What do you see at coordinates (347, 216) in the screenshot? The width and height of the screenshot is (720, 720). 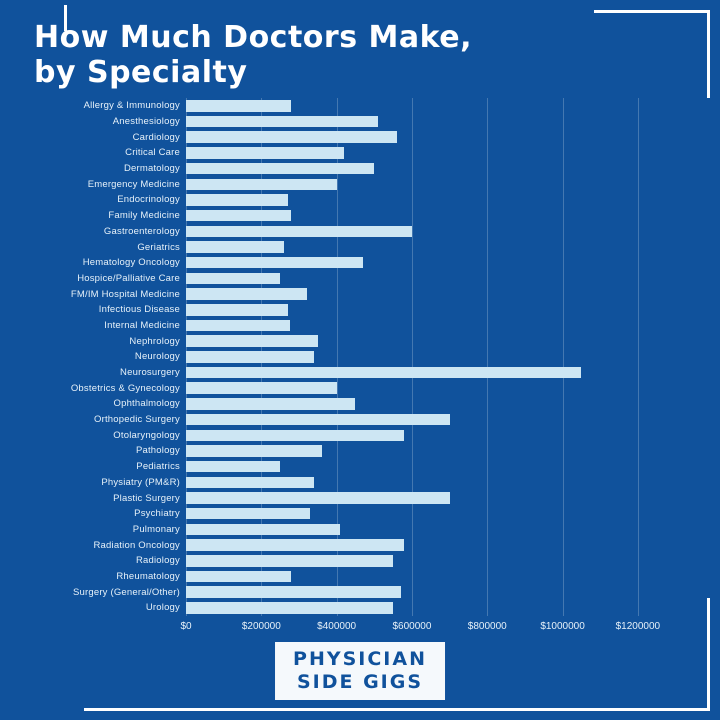 I see `chart-row: Family Medicine` at bounding box center [347, 216].